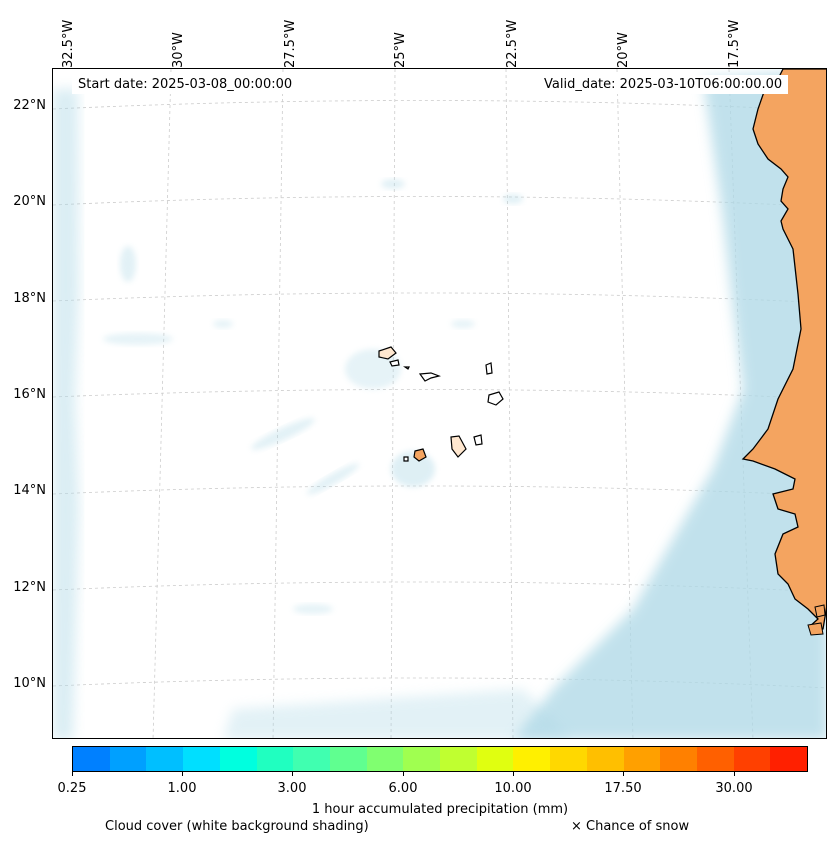  What do you see at coordinates (734, 43) in the screenshot?
I see `lon-label-17.5w: 17.5°W` at bounding box center [734, 43].